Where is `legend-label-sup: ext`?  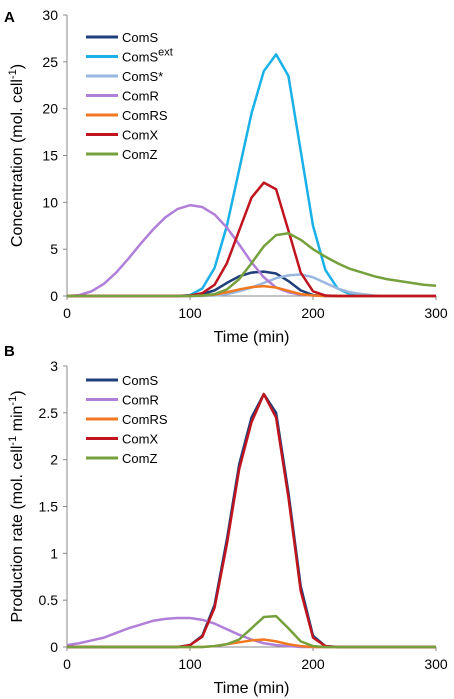 legend-label-sup: ext is located at coordinates (165, 53).